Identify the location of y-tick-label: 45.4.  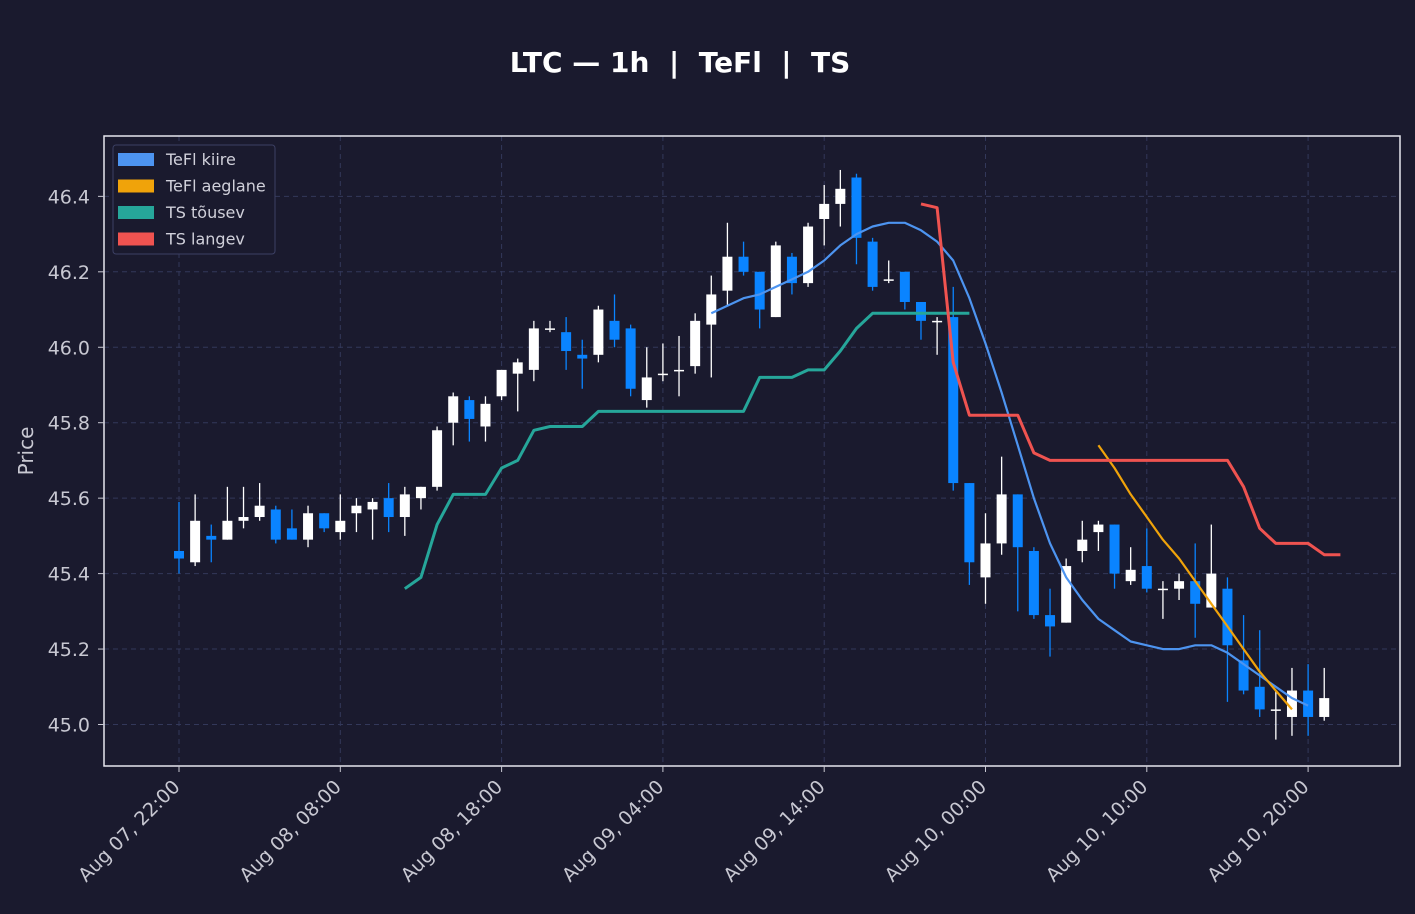
(69, 575).